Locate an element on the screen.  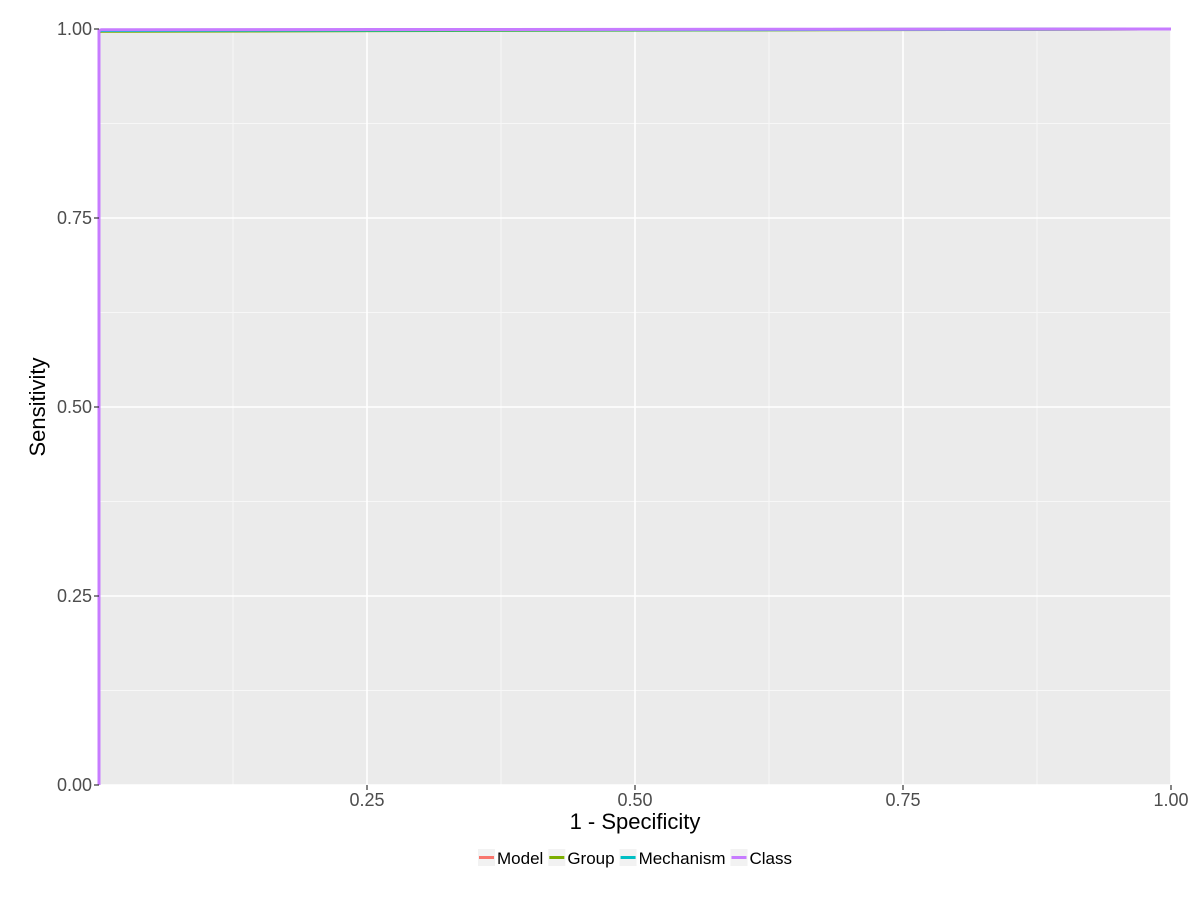
x-axis-ticks: 0.25 0.50 0.75 1.00 is located at coordinates (769, 797).